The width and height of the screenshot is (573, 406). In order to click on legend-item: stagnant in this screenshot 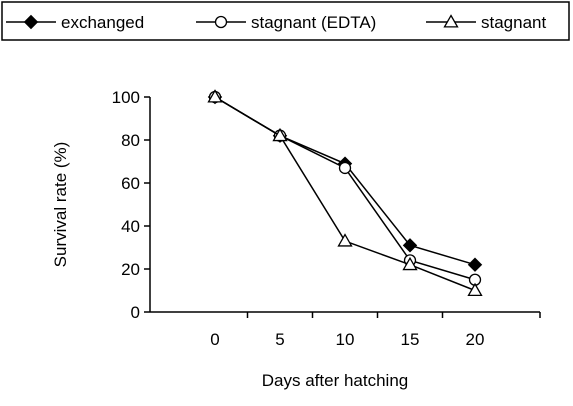, I will do `click(486, 22)`.